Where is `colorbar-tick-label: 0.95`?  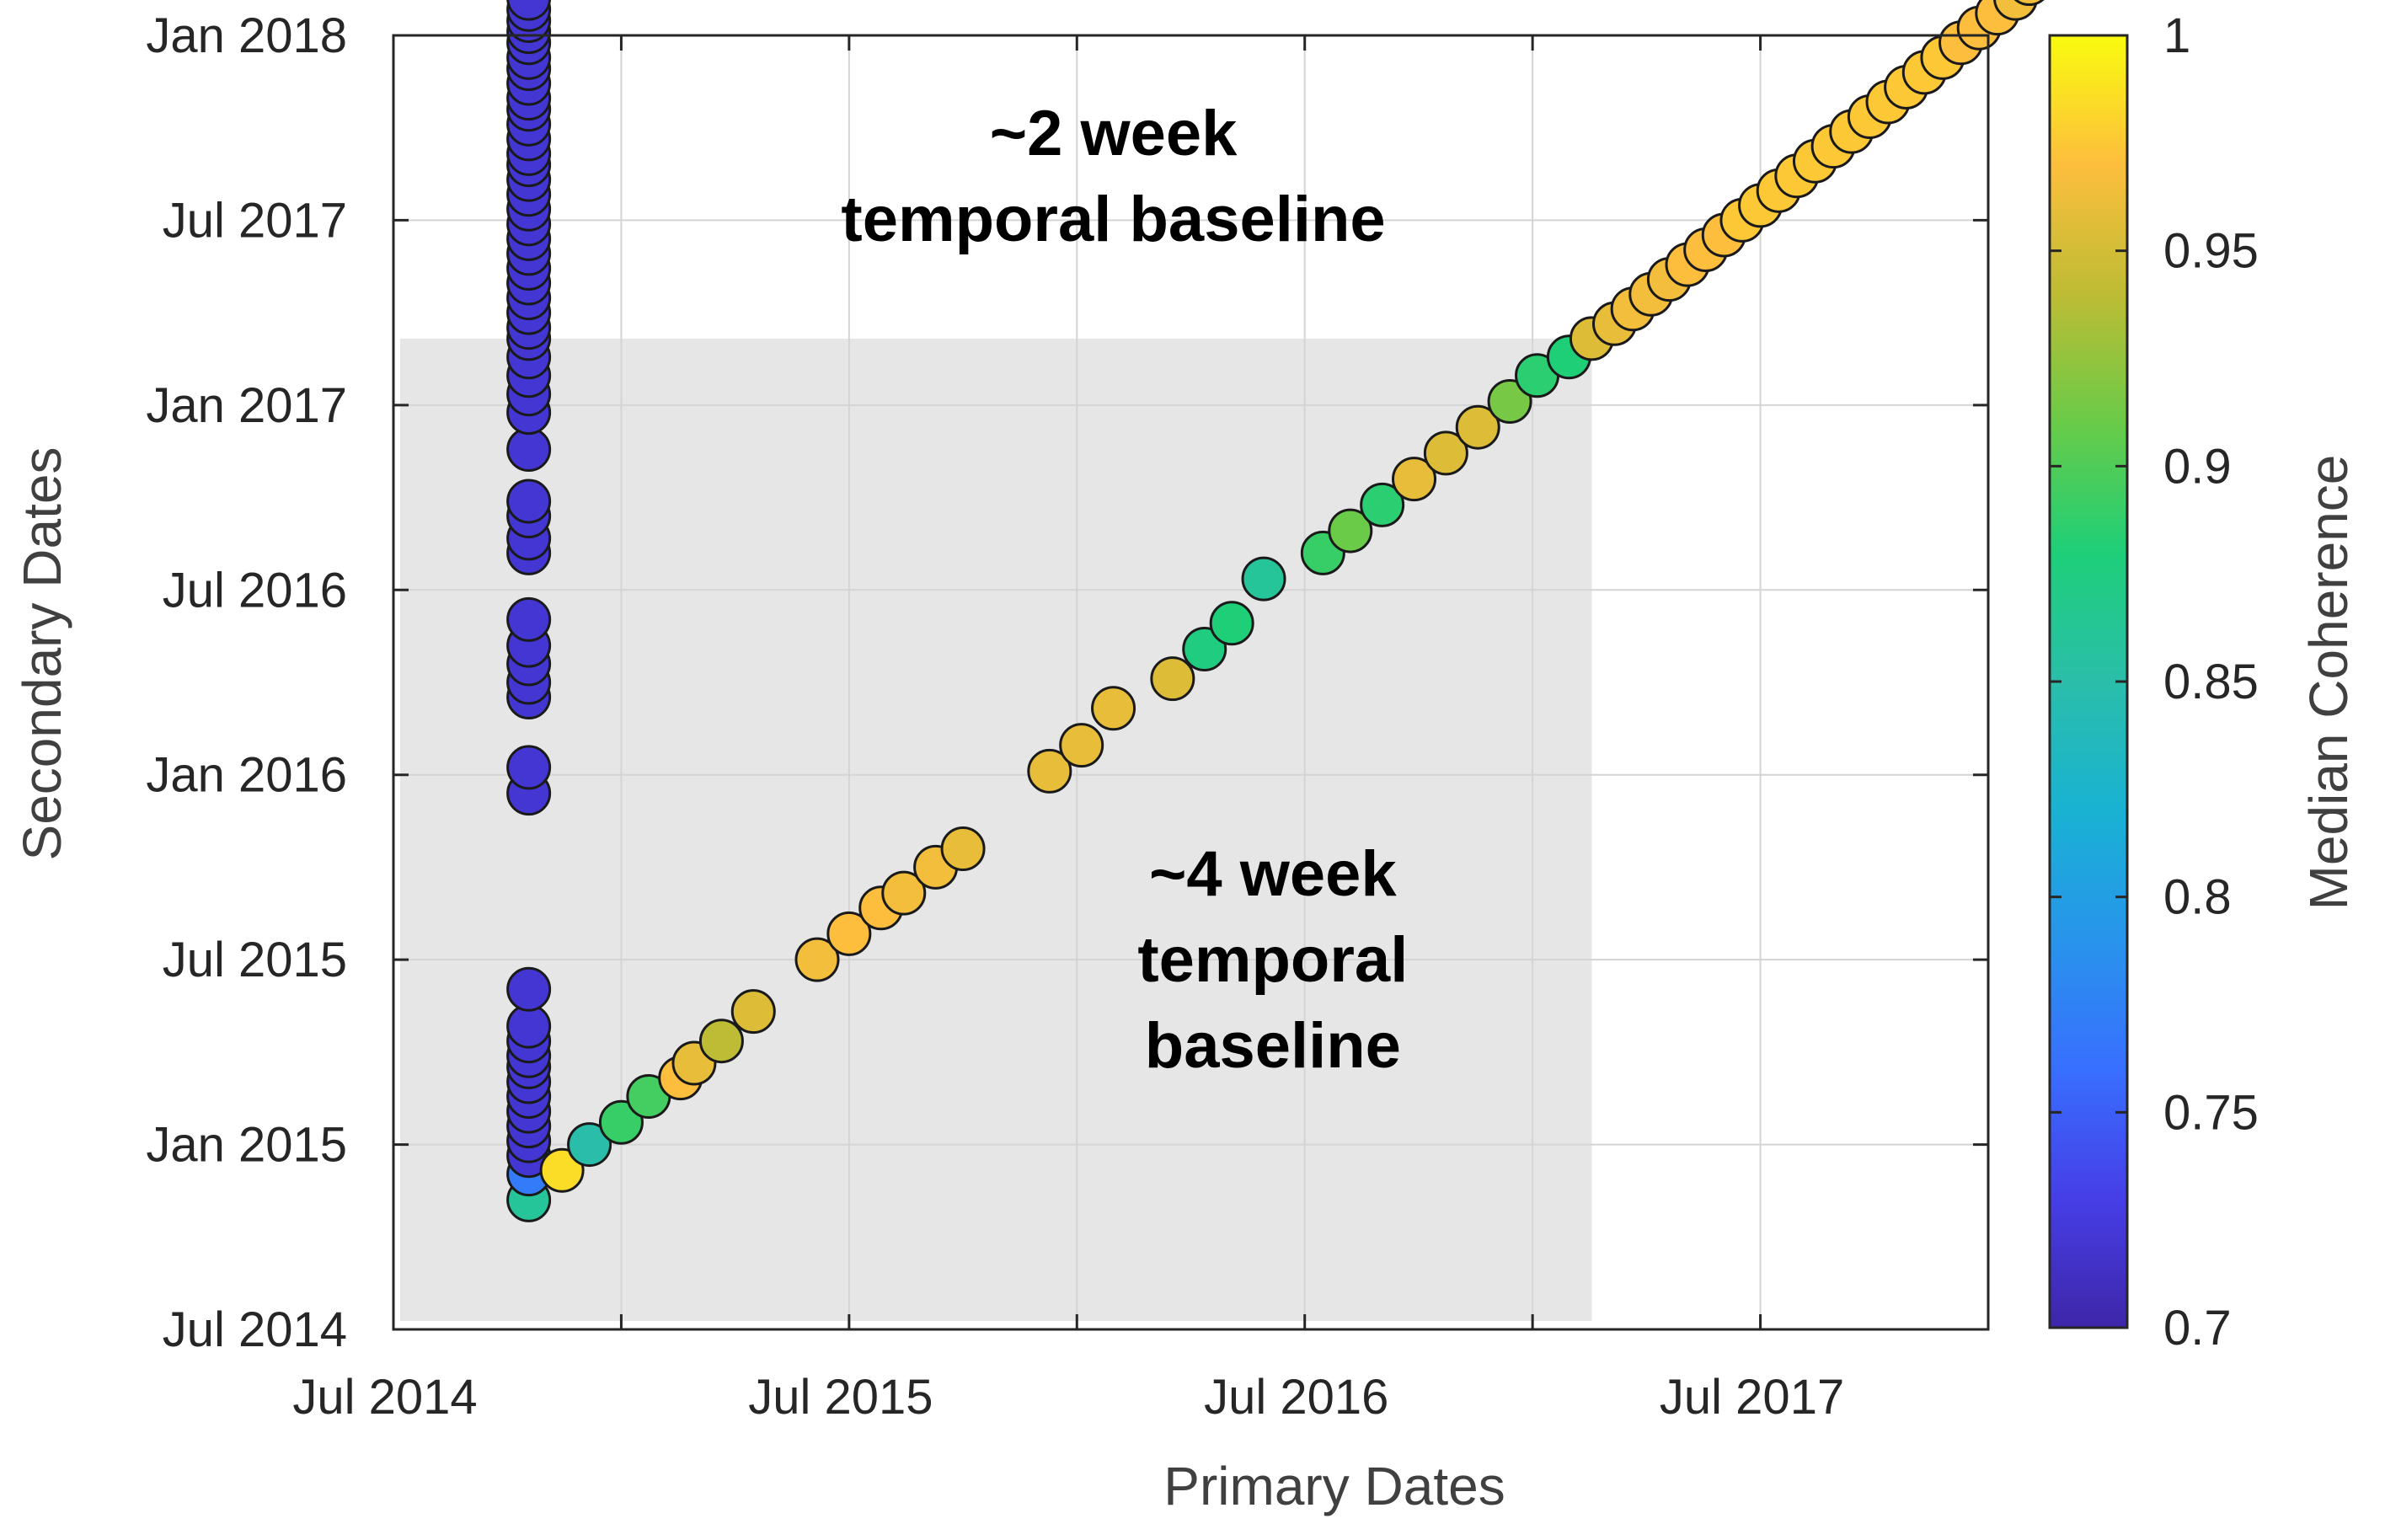 colorbar-tick-label: 0.95 is located at coordinates (2211, 252).